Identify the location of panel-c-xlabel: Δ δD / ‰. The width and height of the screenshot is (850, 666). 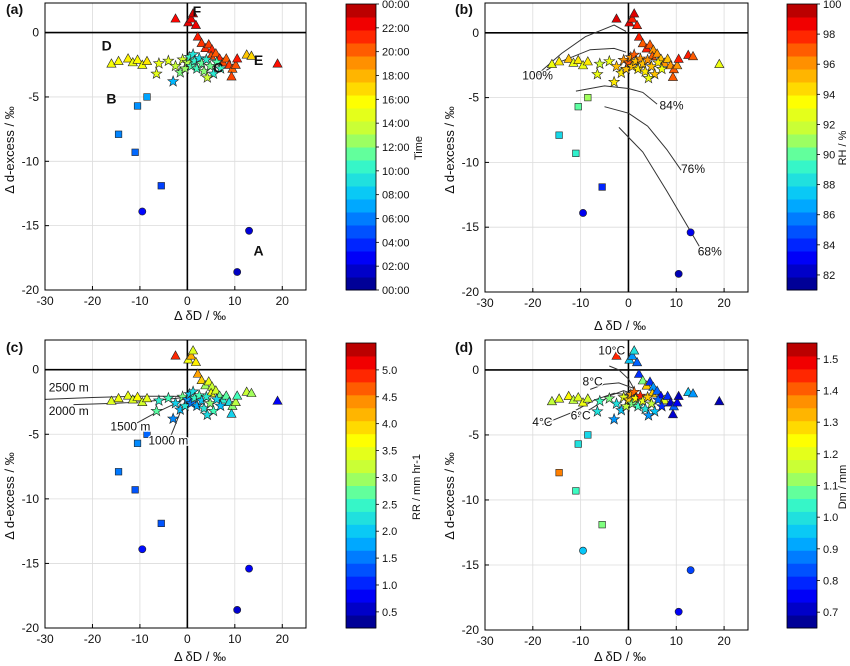
(200, 656).